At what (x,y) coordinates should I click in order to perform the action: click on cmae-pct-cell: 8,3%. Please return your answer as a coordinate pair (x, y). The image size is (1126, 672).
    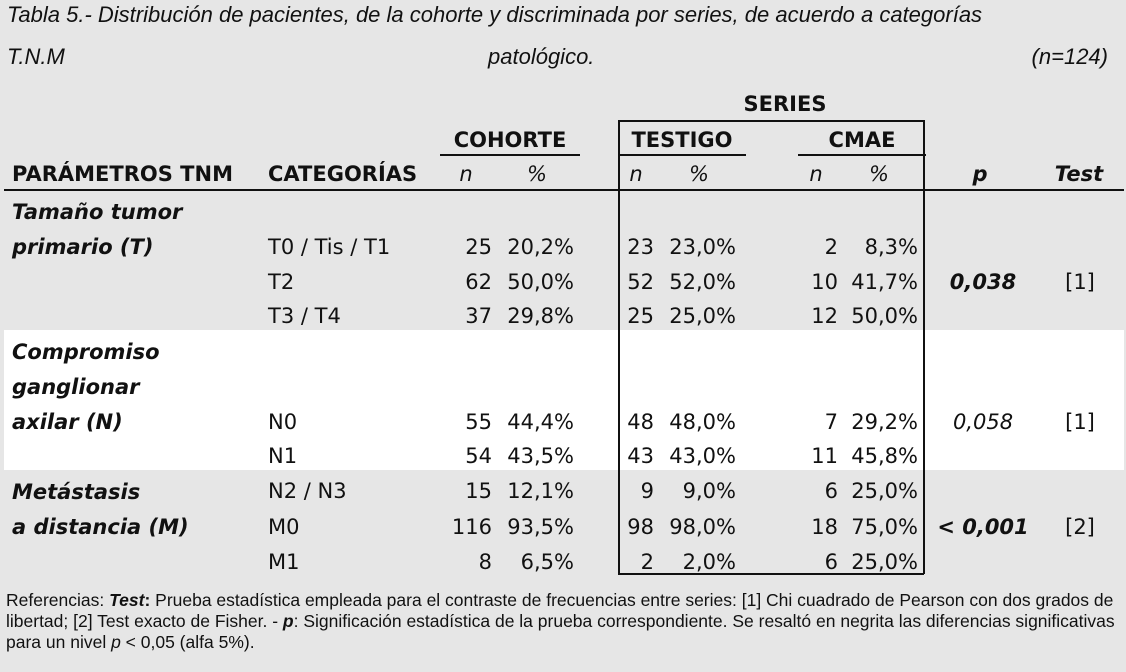
    Looking at the image, I should click on (891, 246).